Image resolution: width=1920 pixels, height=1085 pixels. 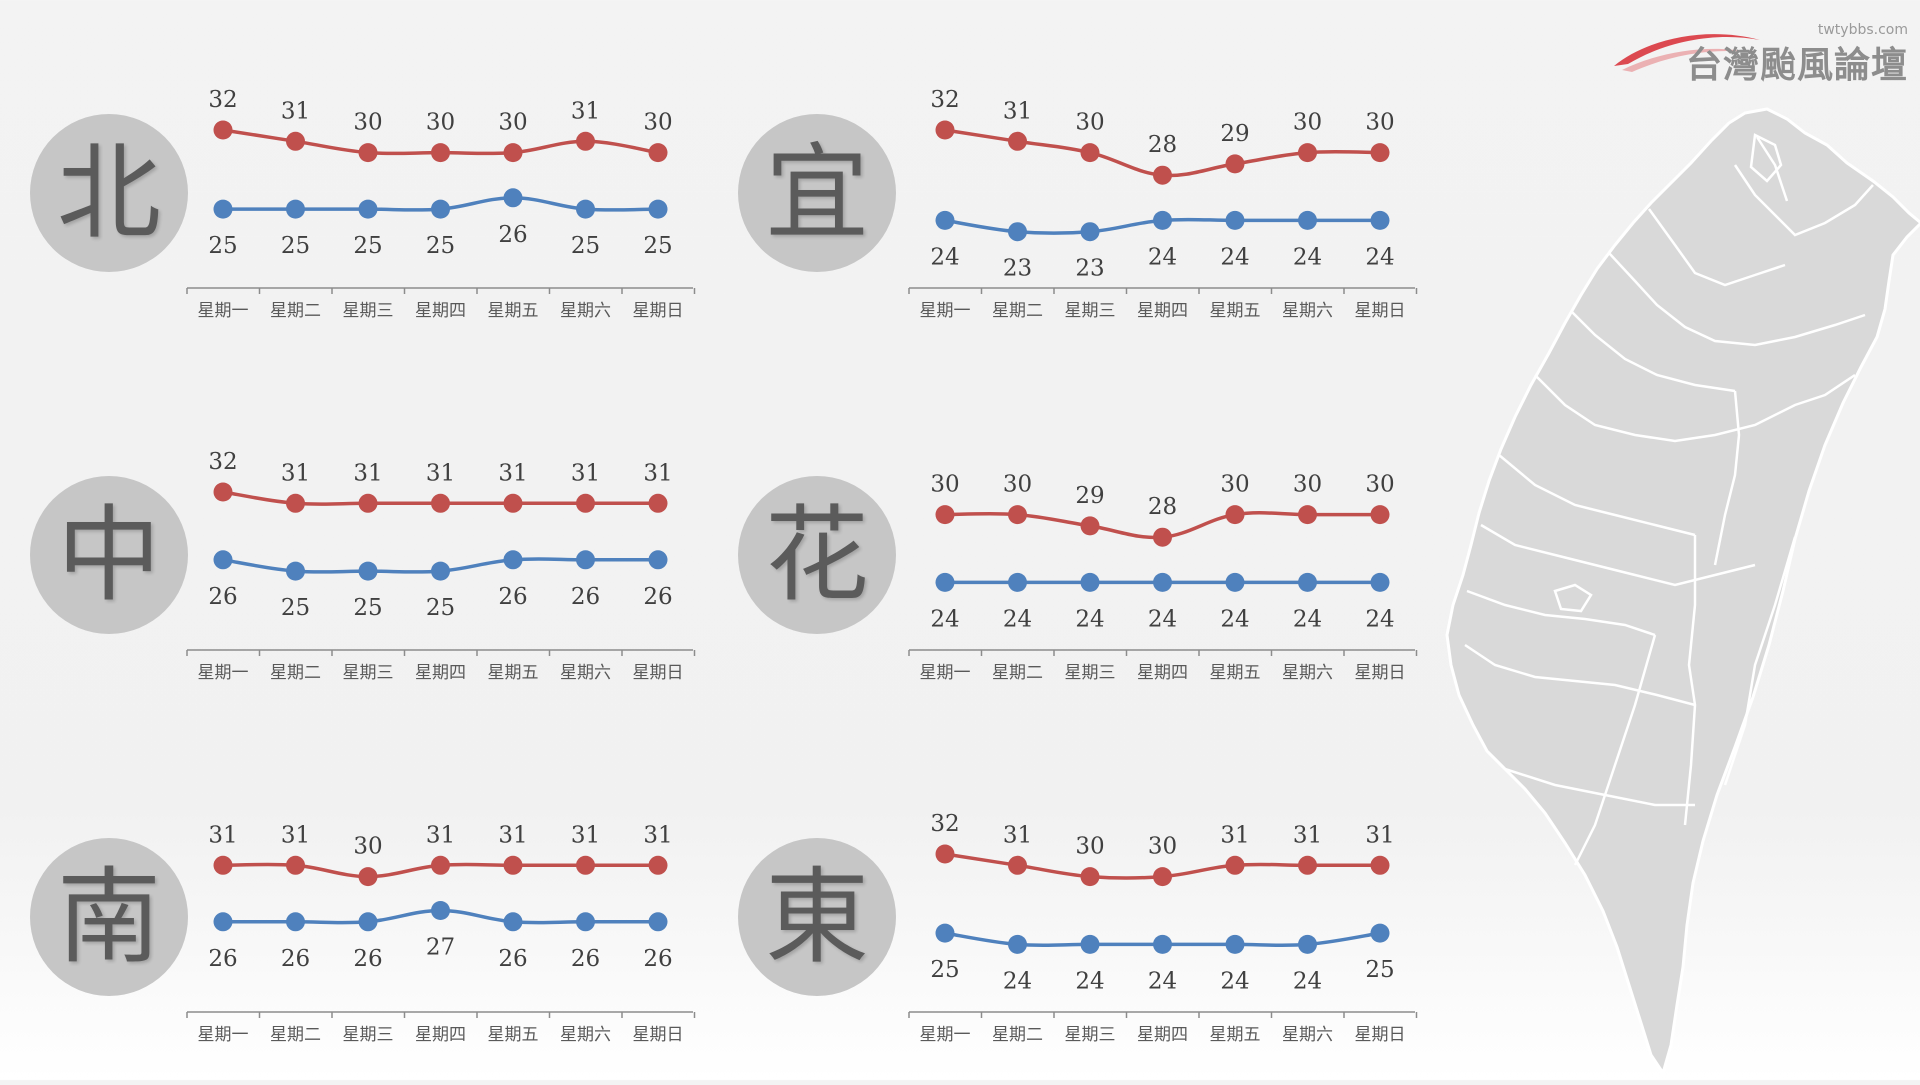 What do you see at coordinates (1307, 311) in the screenshot?
I see `x-tick-label-yilan: 星期六` at bounding box center [1307, 311].